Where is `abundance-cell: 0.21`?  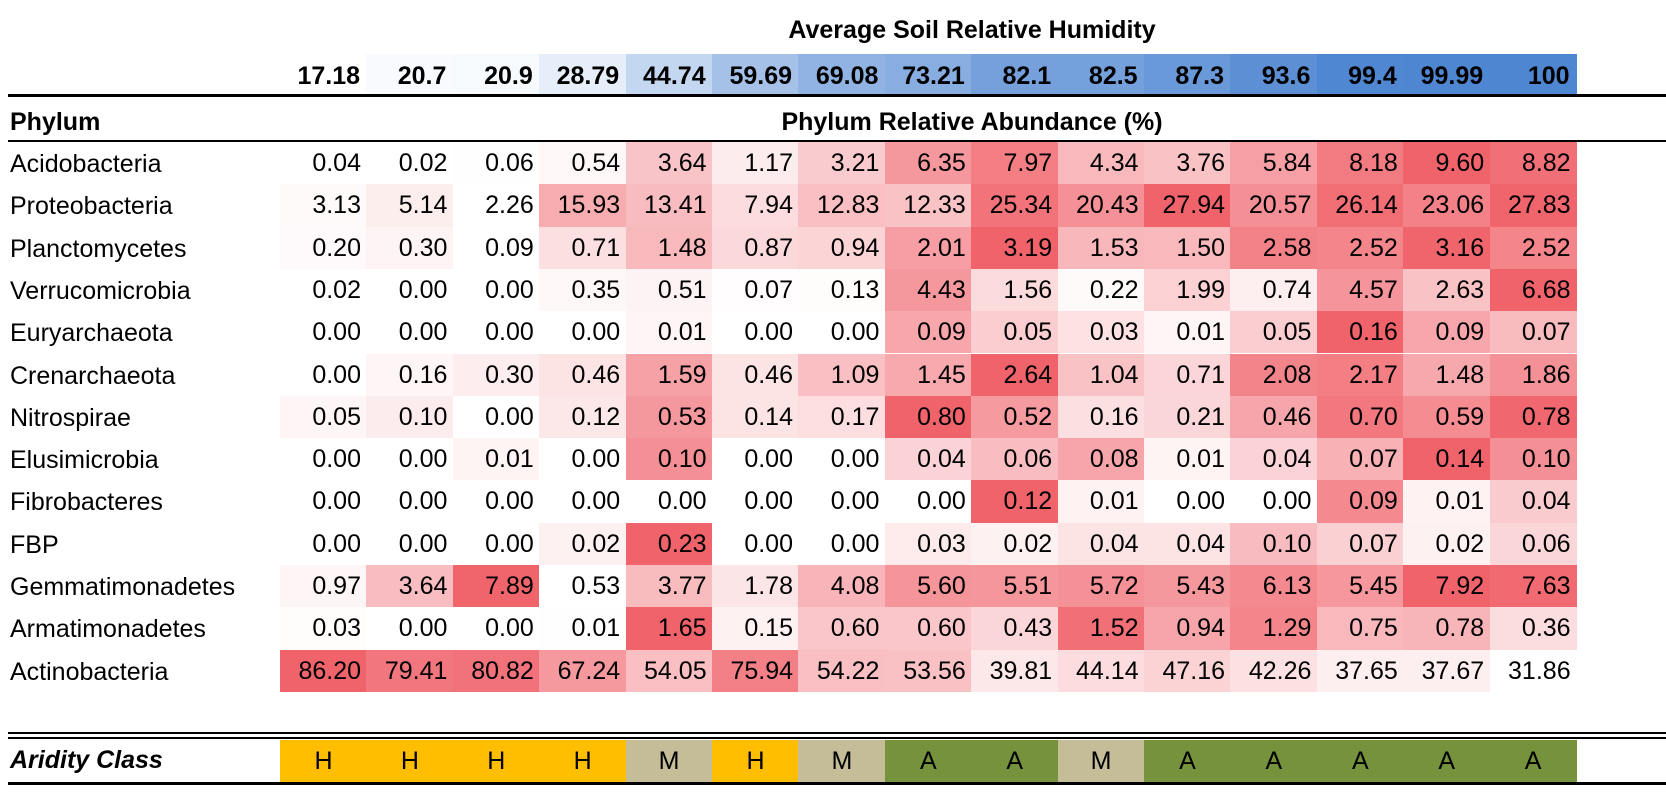 abundance-cell: 0.21 is located at coordinates (1187, 417).